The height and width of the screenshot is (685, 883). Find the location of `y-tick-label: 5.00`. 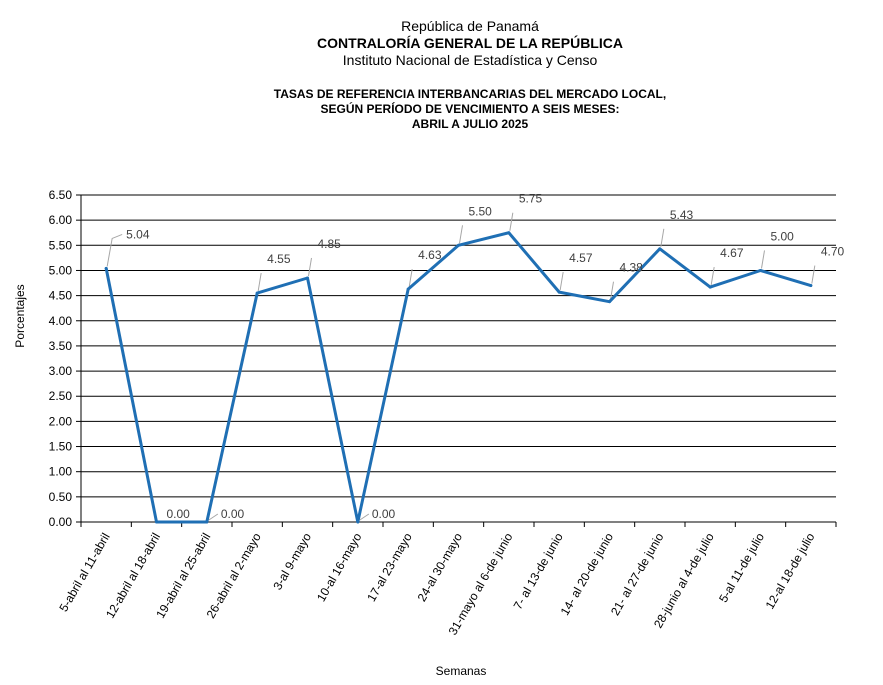

y-tick-label: 5.00 is located at coordinates (61, 270).